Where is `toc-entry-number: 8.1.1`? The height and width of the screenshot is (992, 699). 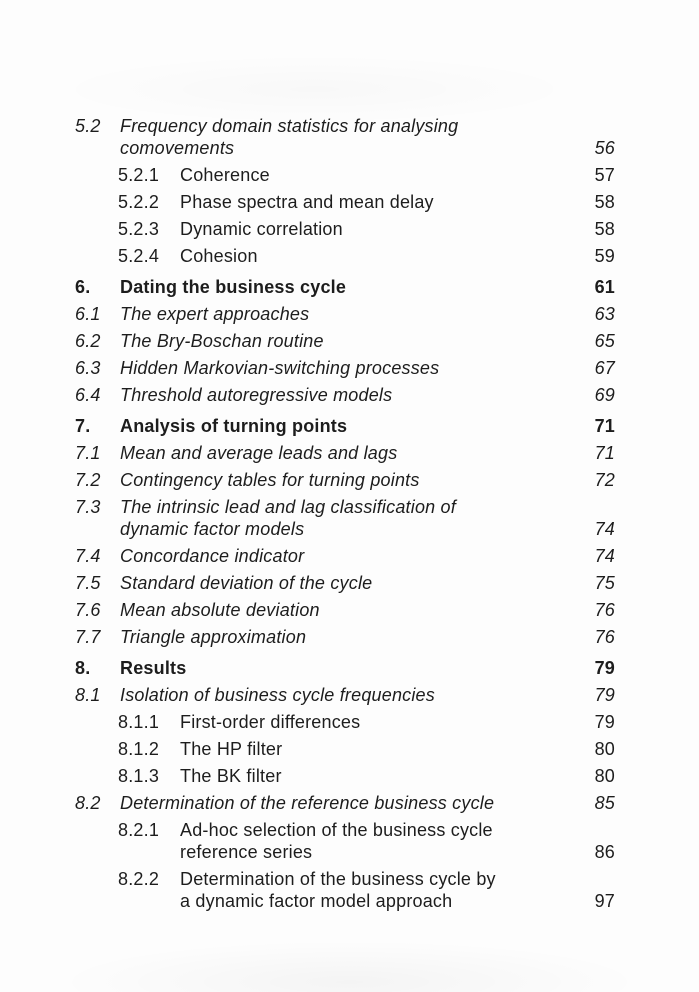
toc-entry-number: 8.1.1 is located at coordinates (139, 722).